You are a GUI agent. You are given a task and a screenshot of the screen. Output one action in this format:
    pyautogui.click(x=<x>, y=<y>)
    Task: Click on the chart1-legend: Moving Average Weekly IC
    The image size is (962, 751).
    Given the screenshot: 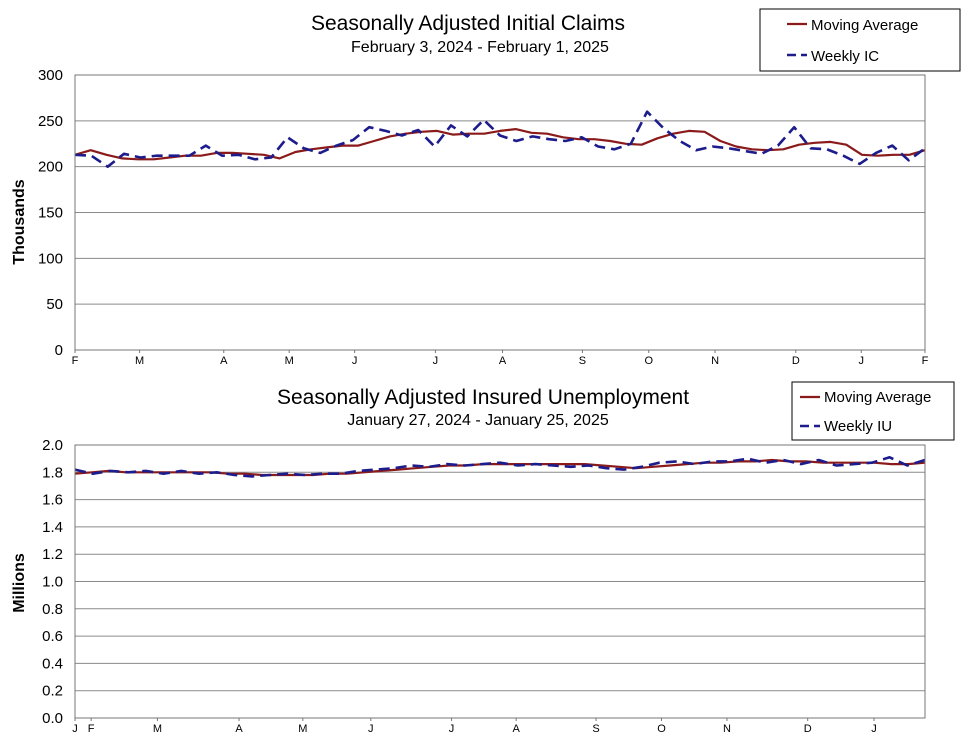 What is the action you would take?
    pyautogui.click(x=860, y=40)
    